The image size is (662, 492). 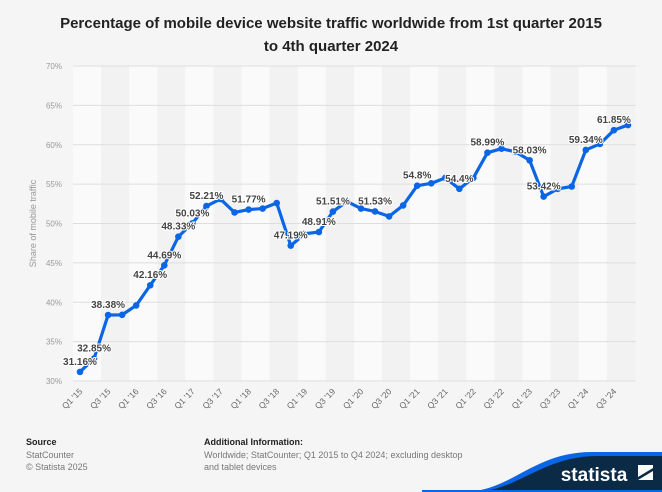 I want to click on data-label: 52.21%, so click(x=206, y=196).